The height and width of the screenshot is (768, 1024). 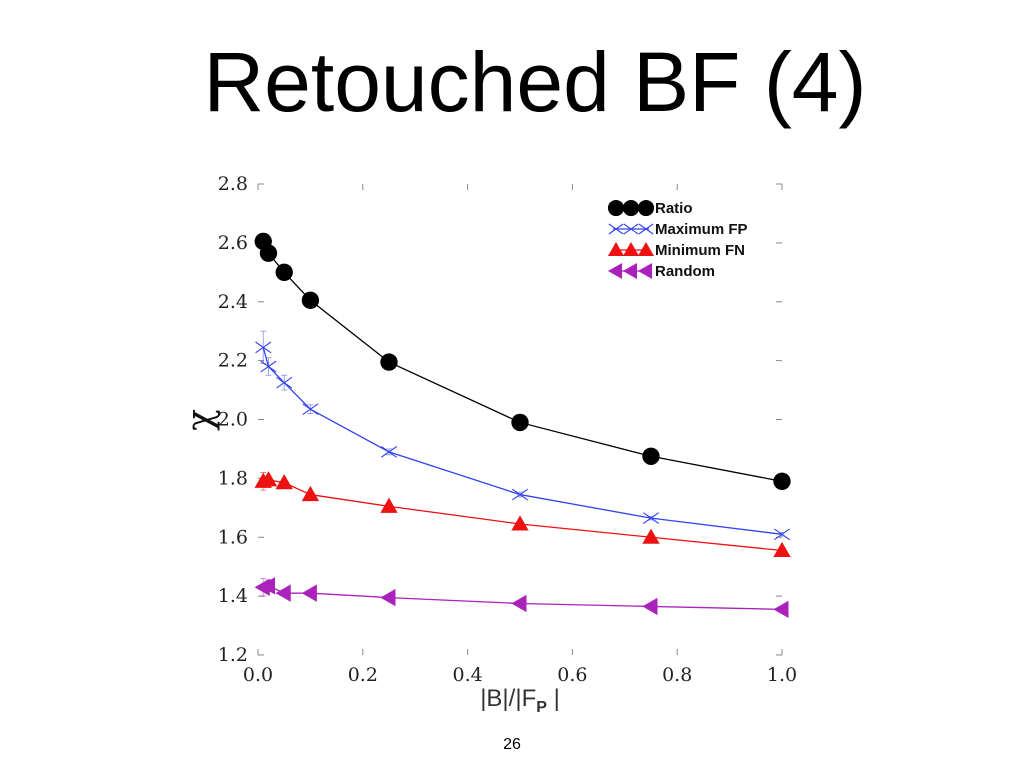 I want to click on slide-number: 26, so click(x=512, y=744).